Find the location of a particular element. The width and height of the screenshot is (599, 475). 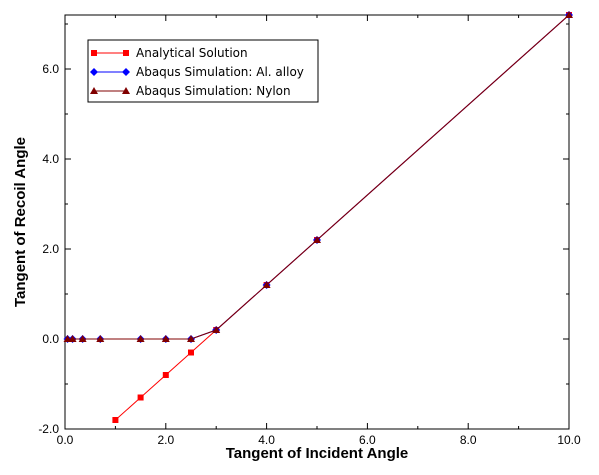

legend-item: Analytical Solution is located at coordinates (169, 53).